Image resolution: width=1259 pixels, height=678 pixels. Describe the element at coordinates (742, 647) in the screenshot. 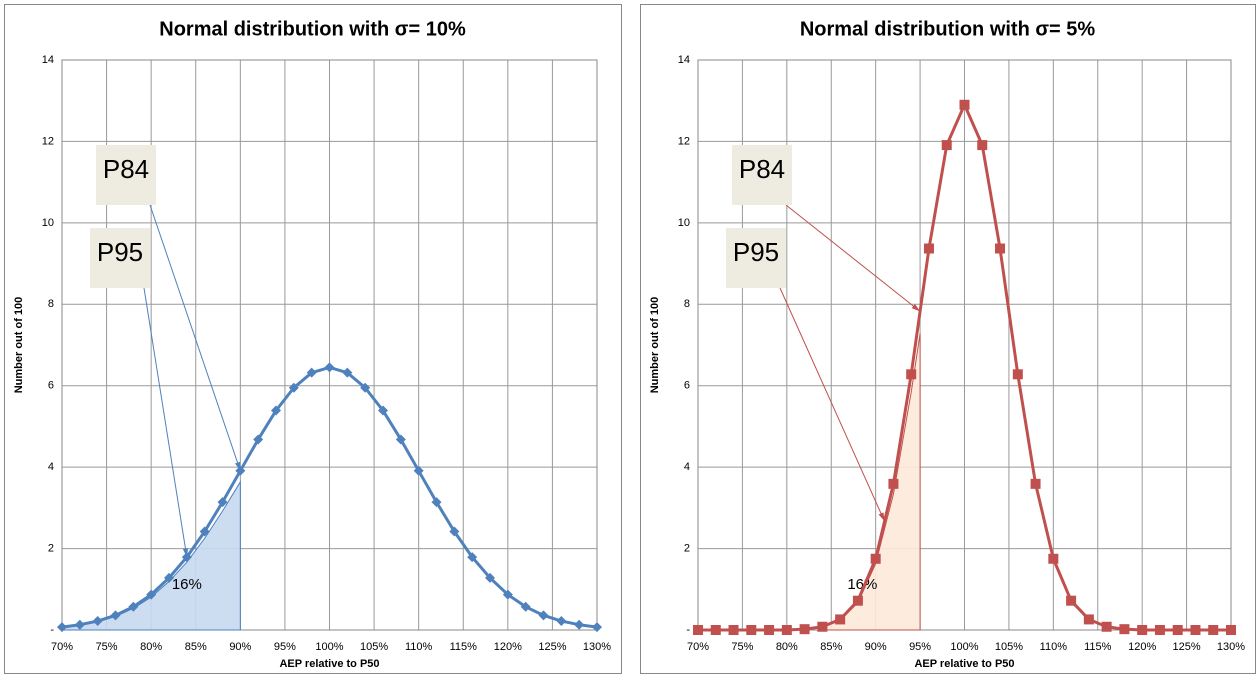

I see `x-tick-label: 75%` at that location.